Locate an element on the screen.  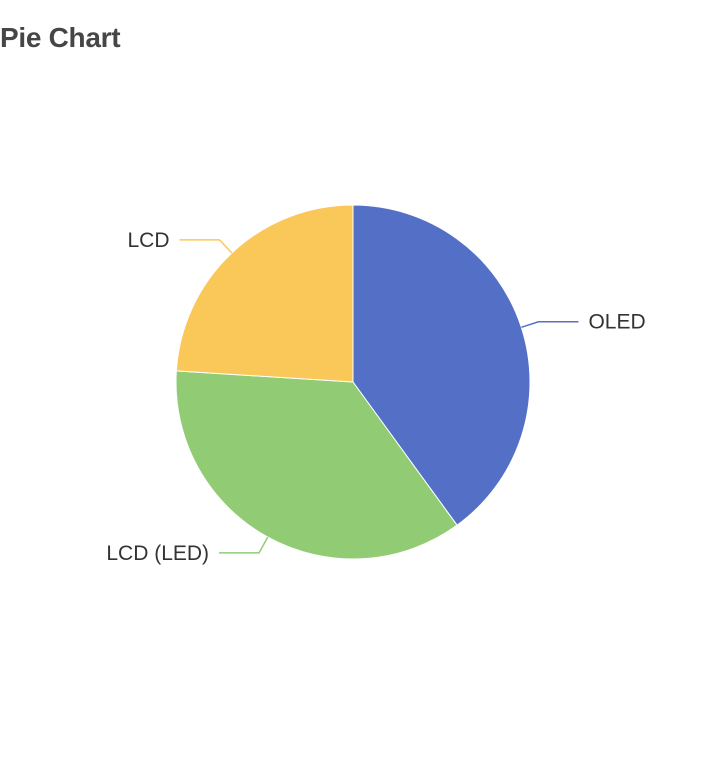
pie-slice-lcd is located at coordinates (264, 293).